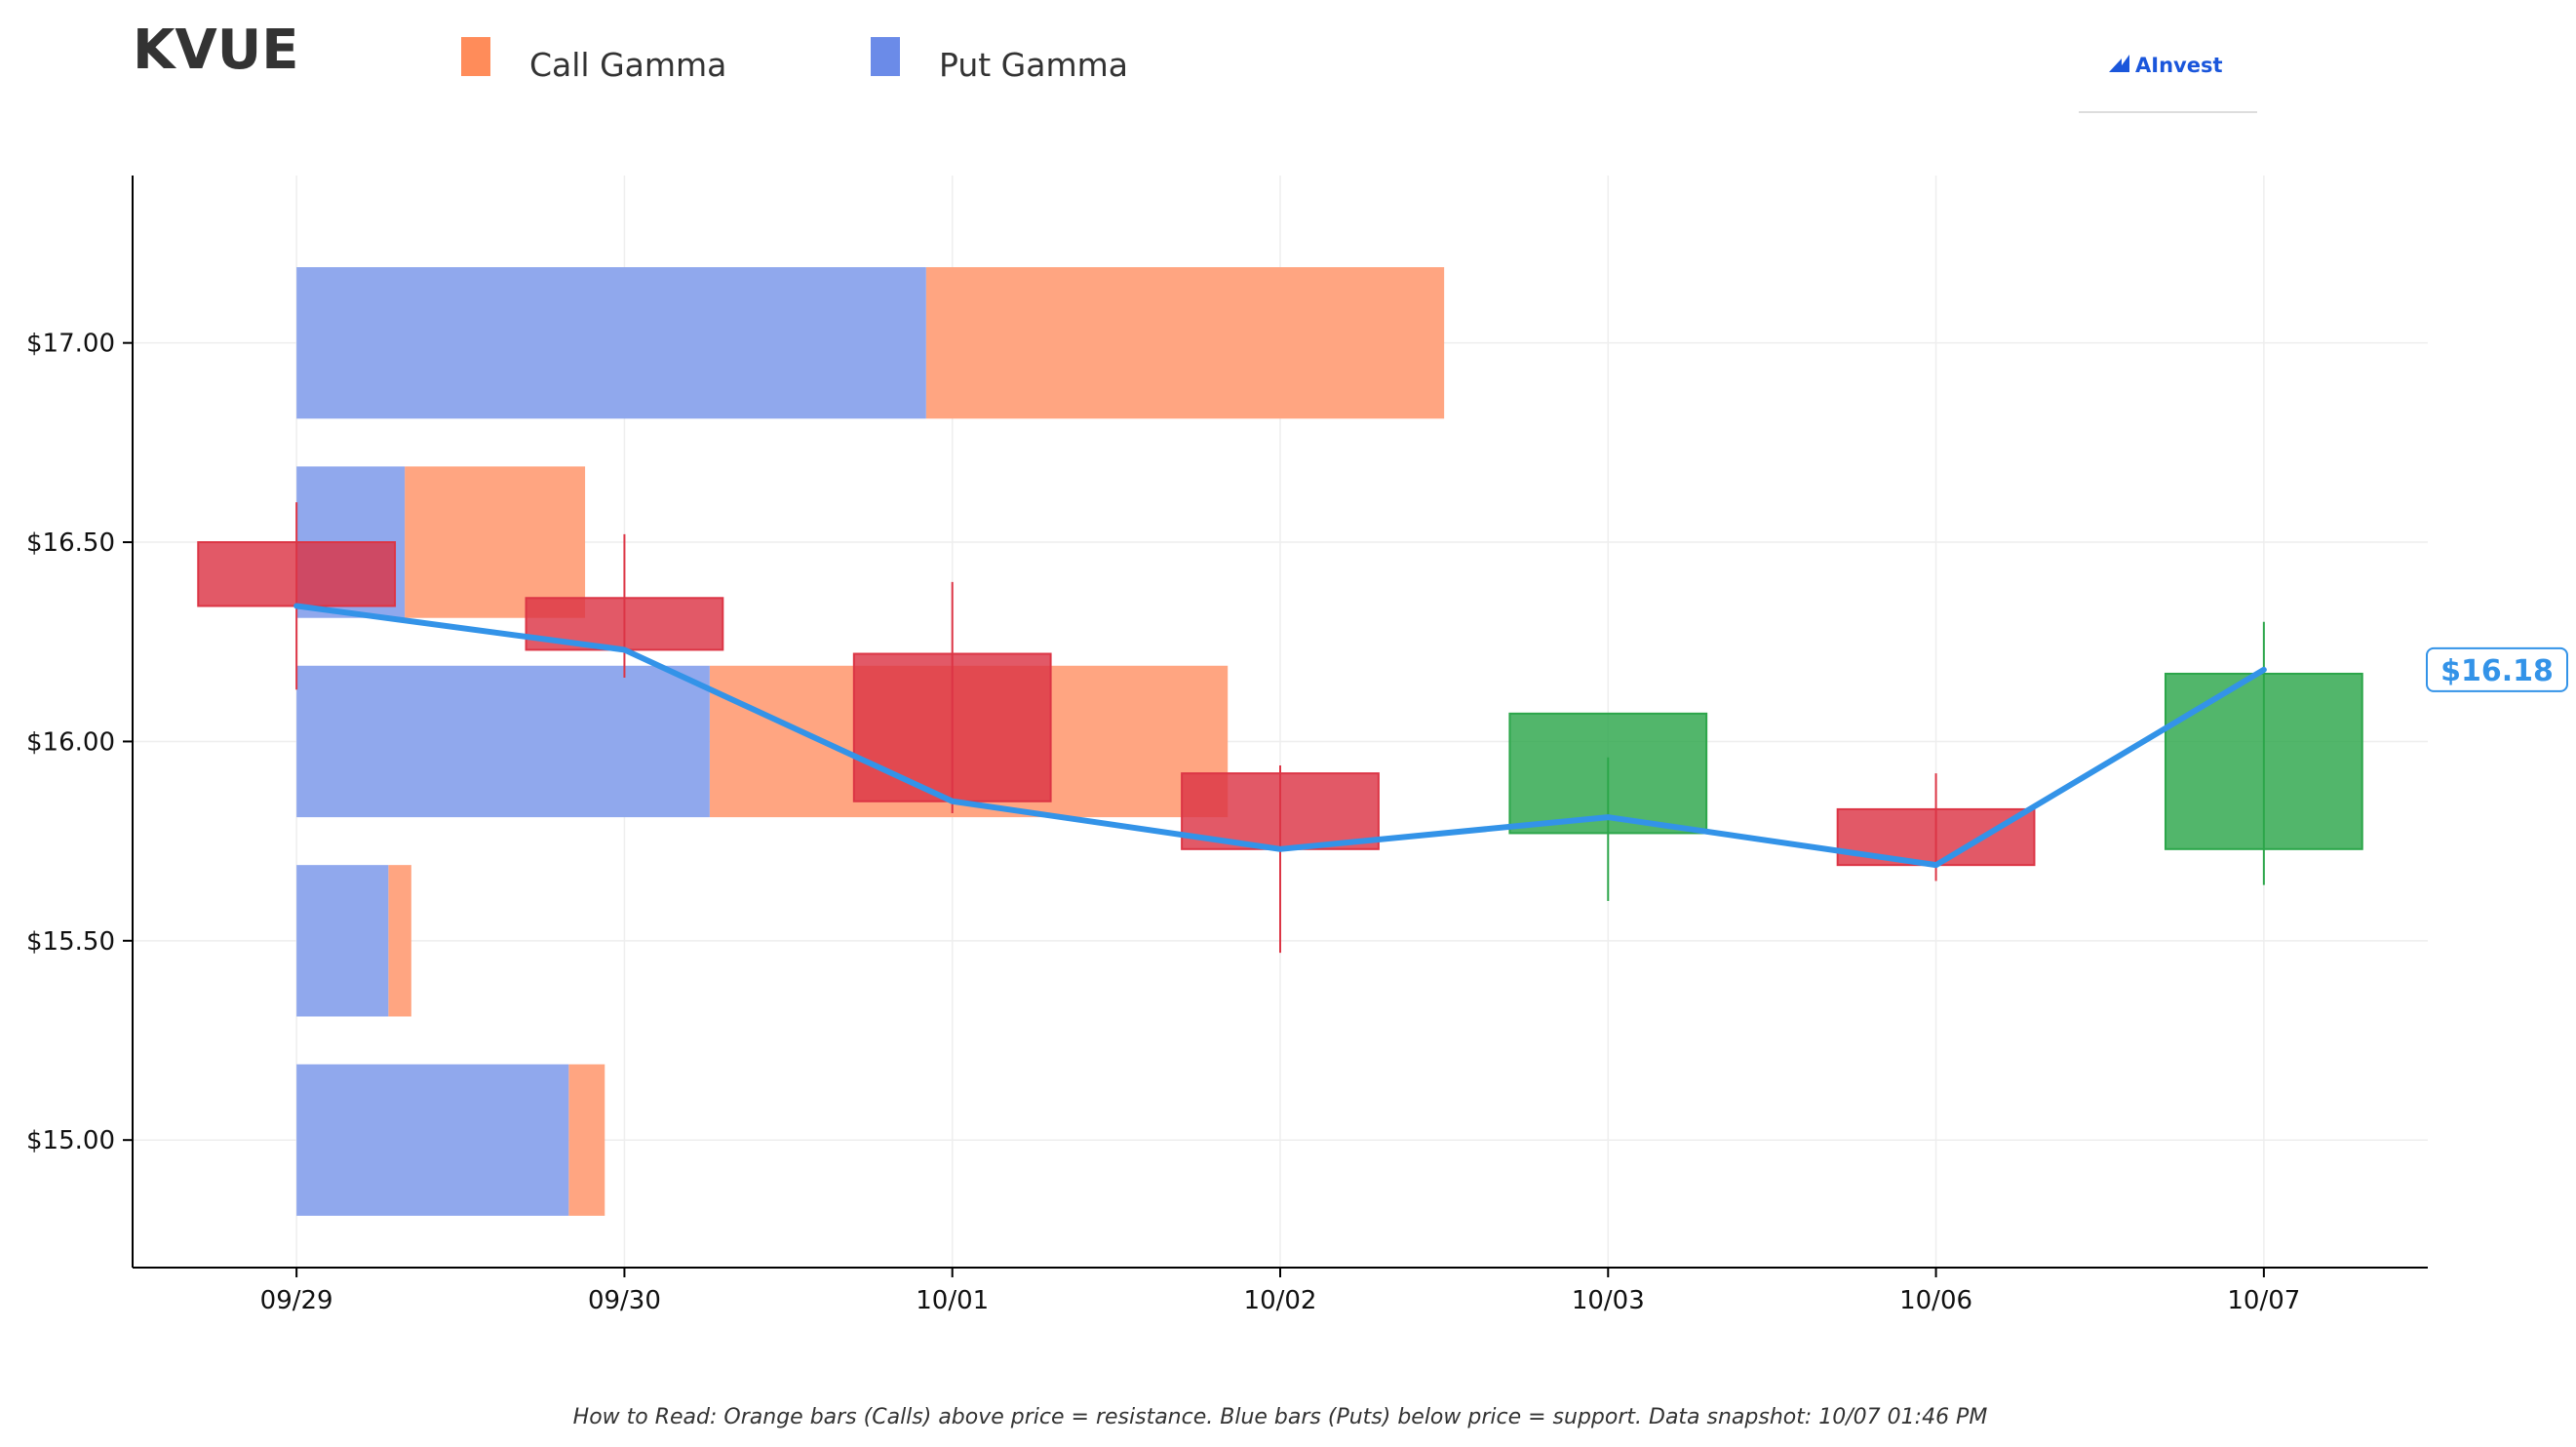  Describe the element at coordinates (70, 1140) in the screenshot. I see `y-tick-label: $15.00` at that location.